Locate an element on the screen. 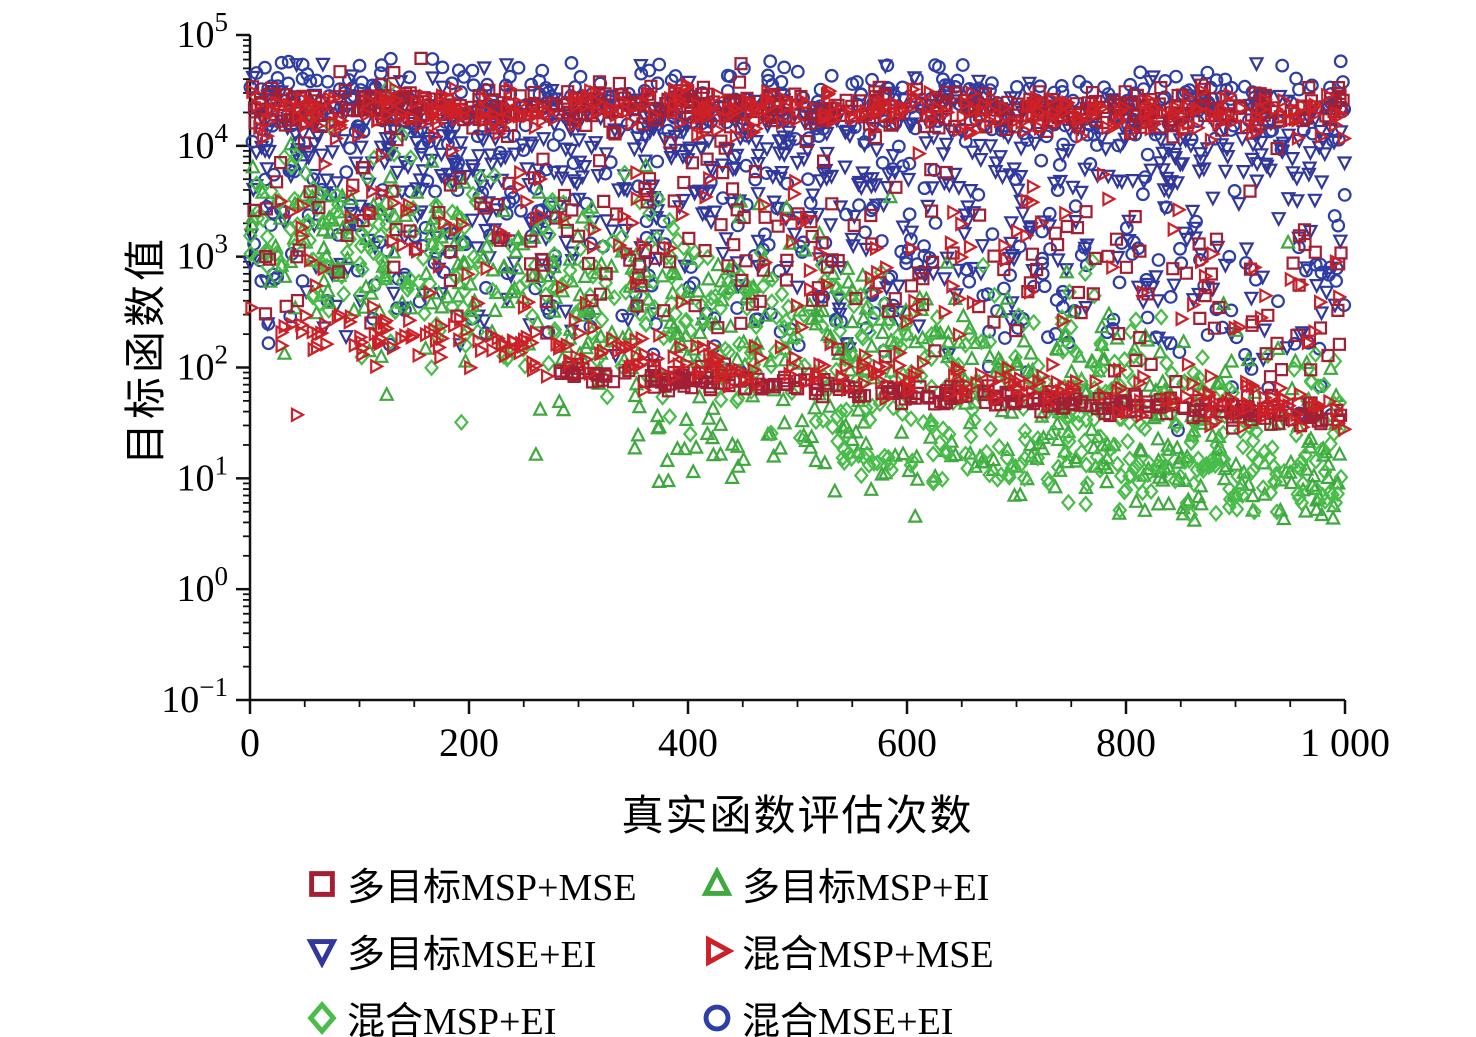  y-tick-label: 10¹ is located at coordinates (203, 474).